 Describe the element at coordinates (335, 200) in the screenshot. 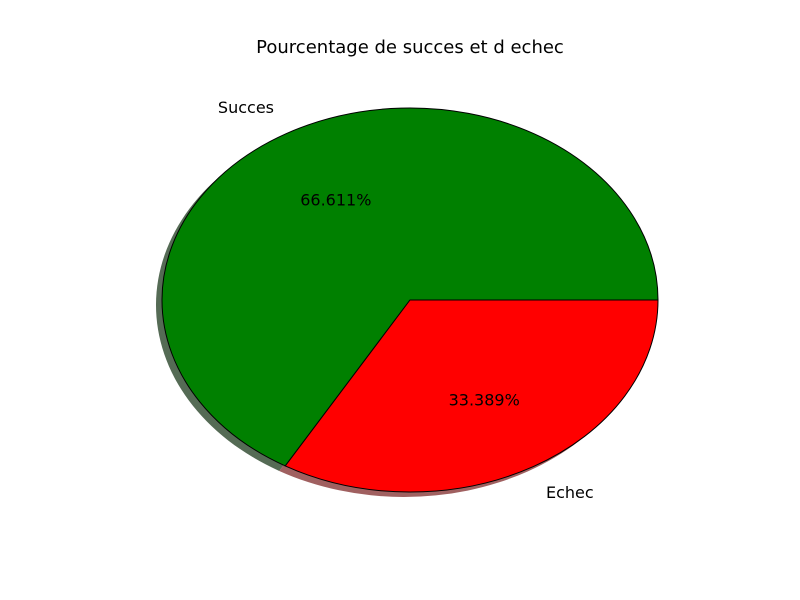

I see `pct-label-succes: 66.611%` at that location.